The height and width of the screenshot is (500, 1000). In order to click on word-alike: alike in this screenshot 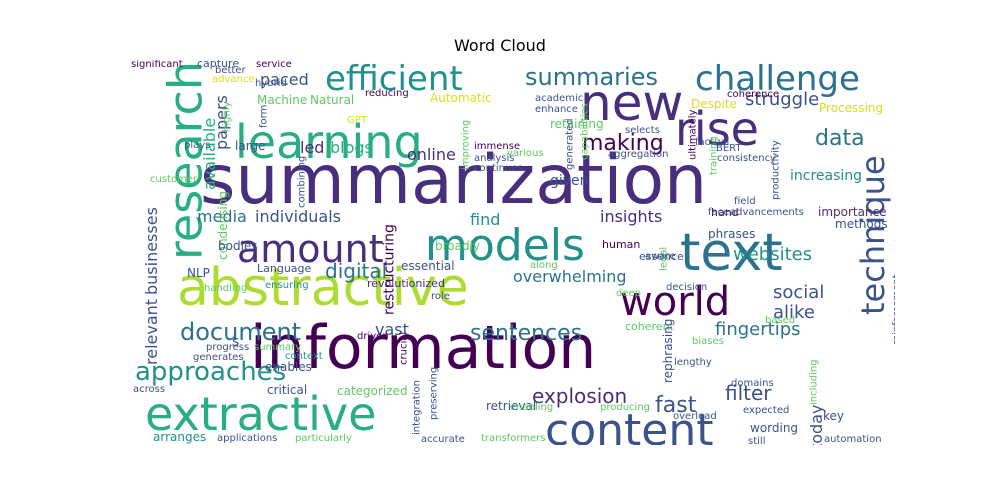, I will do `click(794, 312)`.